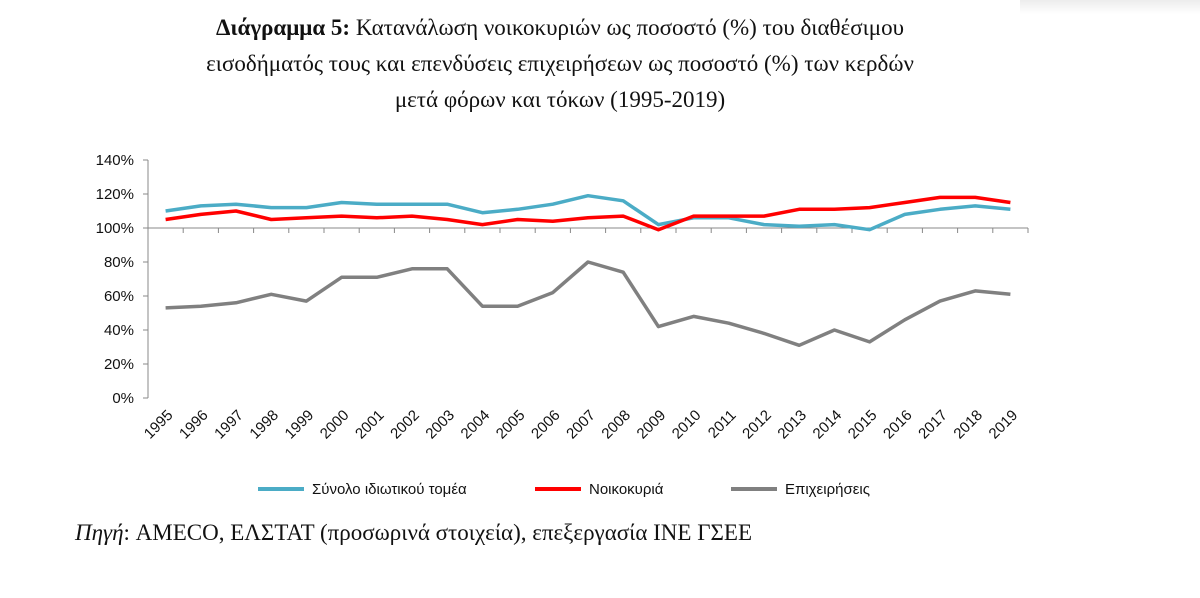  What do you see at coordinates (1004, 425) in the screenshot?
I see `x-tick-label-24: 2019` at bounding box center [1004, 425].